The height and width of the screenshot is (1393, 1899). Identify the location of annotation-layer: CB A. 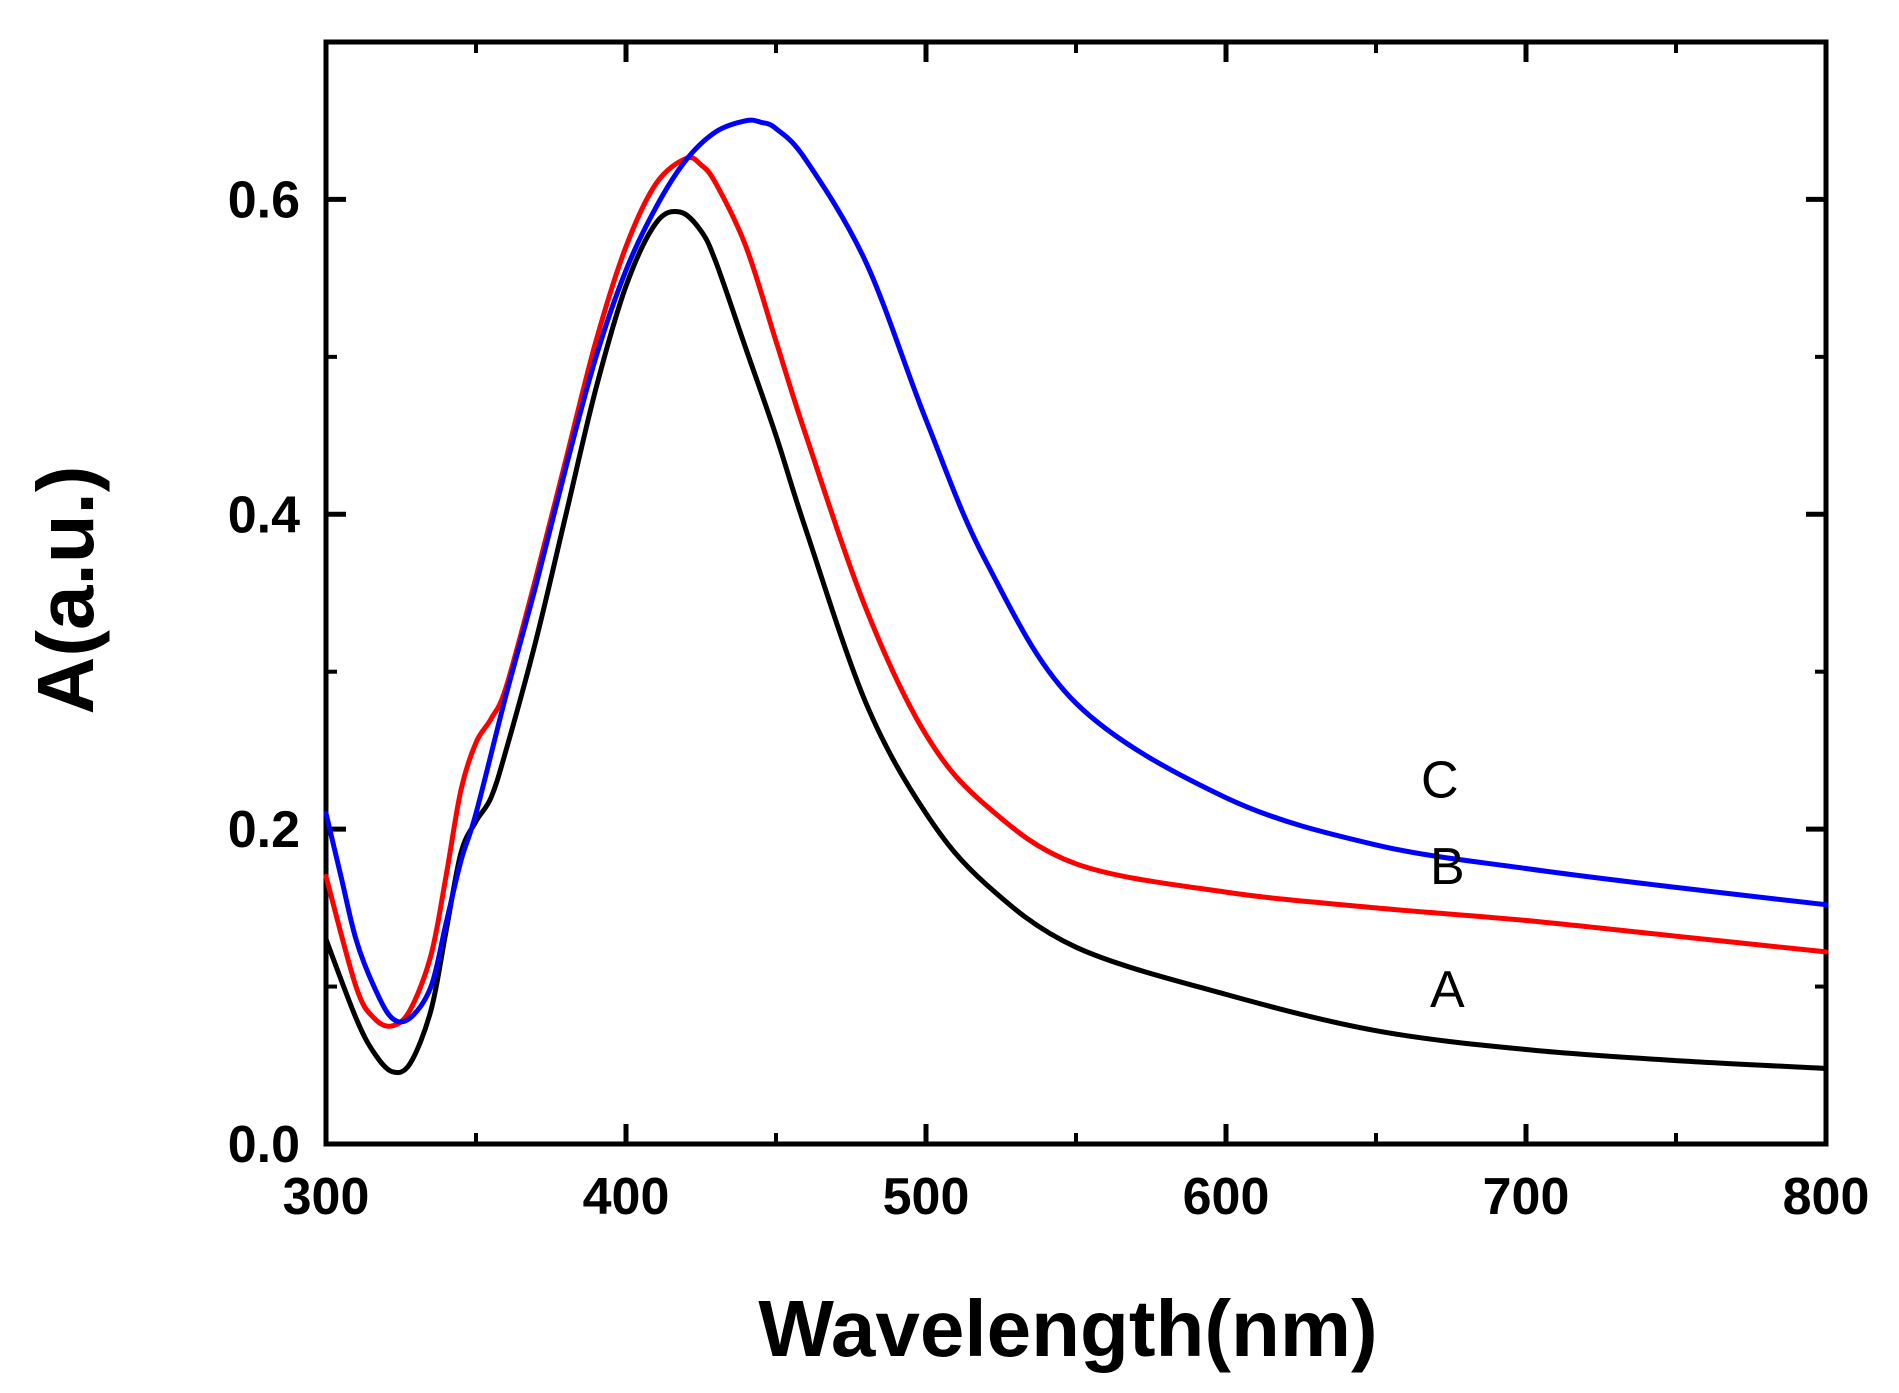
(1443, 885).